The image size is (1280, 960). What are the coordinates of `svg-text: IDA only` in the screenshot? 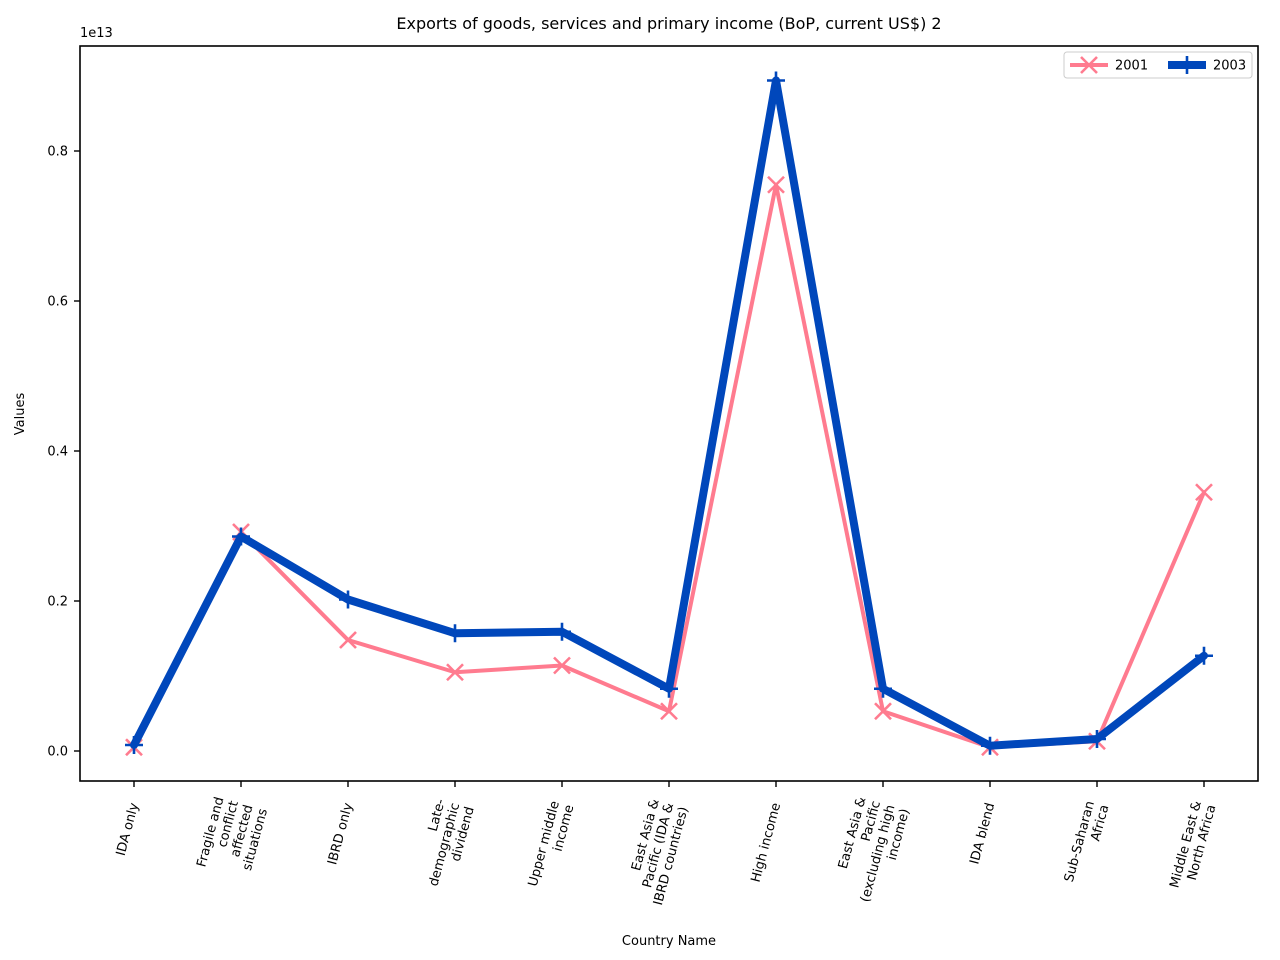 It's located at (128, 829).